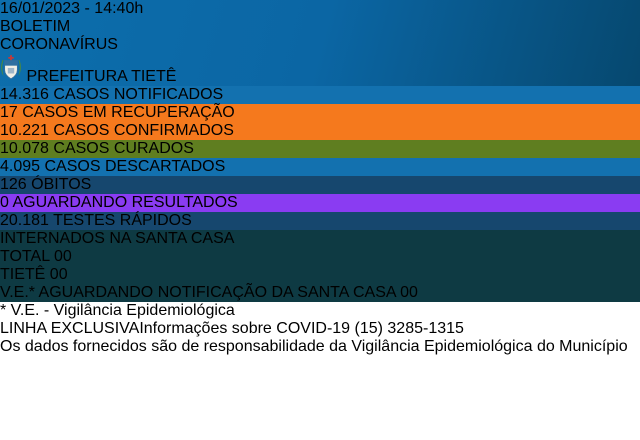 Image resolution: width=640 pixels, height=440 pixels. Describe the element at coordinates (320, 257) in the screenshot. I see `hospitalized-total-section: TOTAL 00` at that location.